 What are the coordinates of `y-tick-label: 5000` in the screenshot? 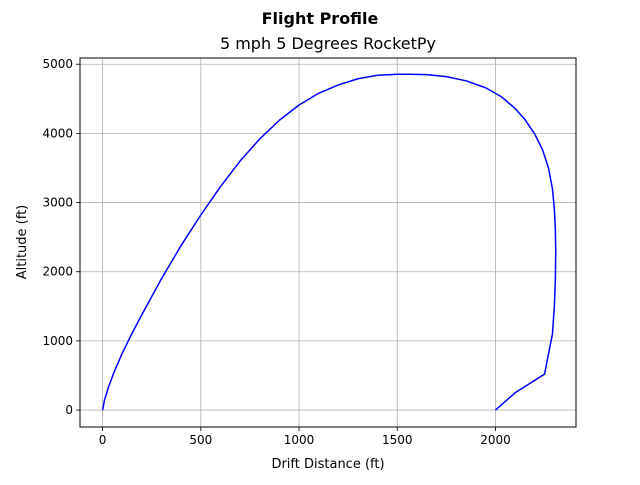 It's located at (57, 64).